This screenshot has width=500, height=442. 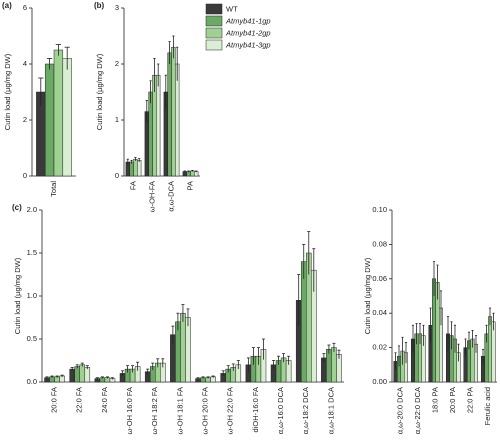 I want to click on x-tick-label: PA, so click(x=189, y=185).